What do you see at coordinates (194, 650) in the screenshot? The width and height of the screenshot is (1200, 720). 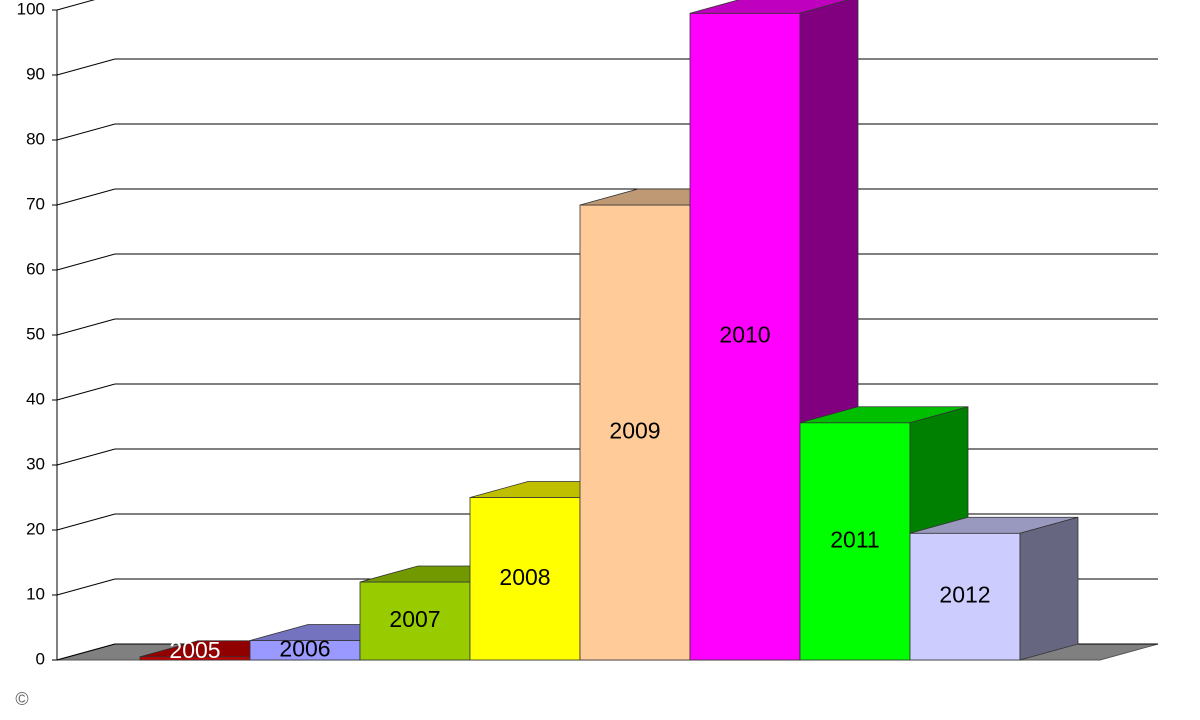 I see `bar-label: 2005` at bounding box center [194, 650].